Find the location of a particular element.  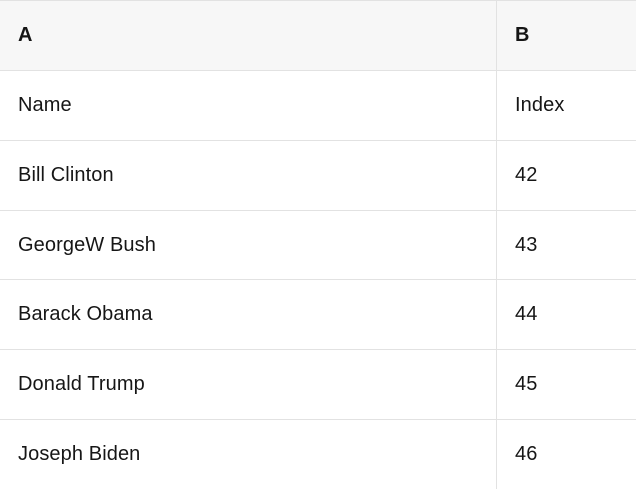

cell-a1: Name is located at coordinates (248, 105).